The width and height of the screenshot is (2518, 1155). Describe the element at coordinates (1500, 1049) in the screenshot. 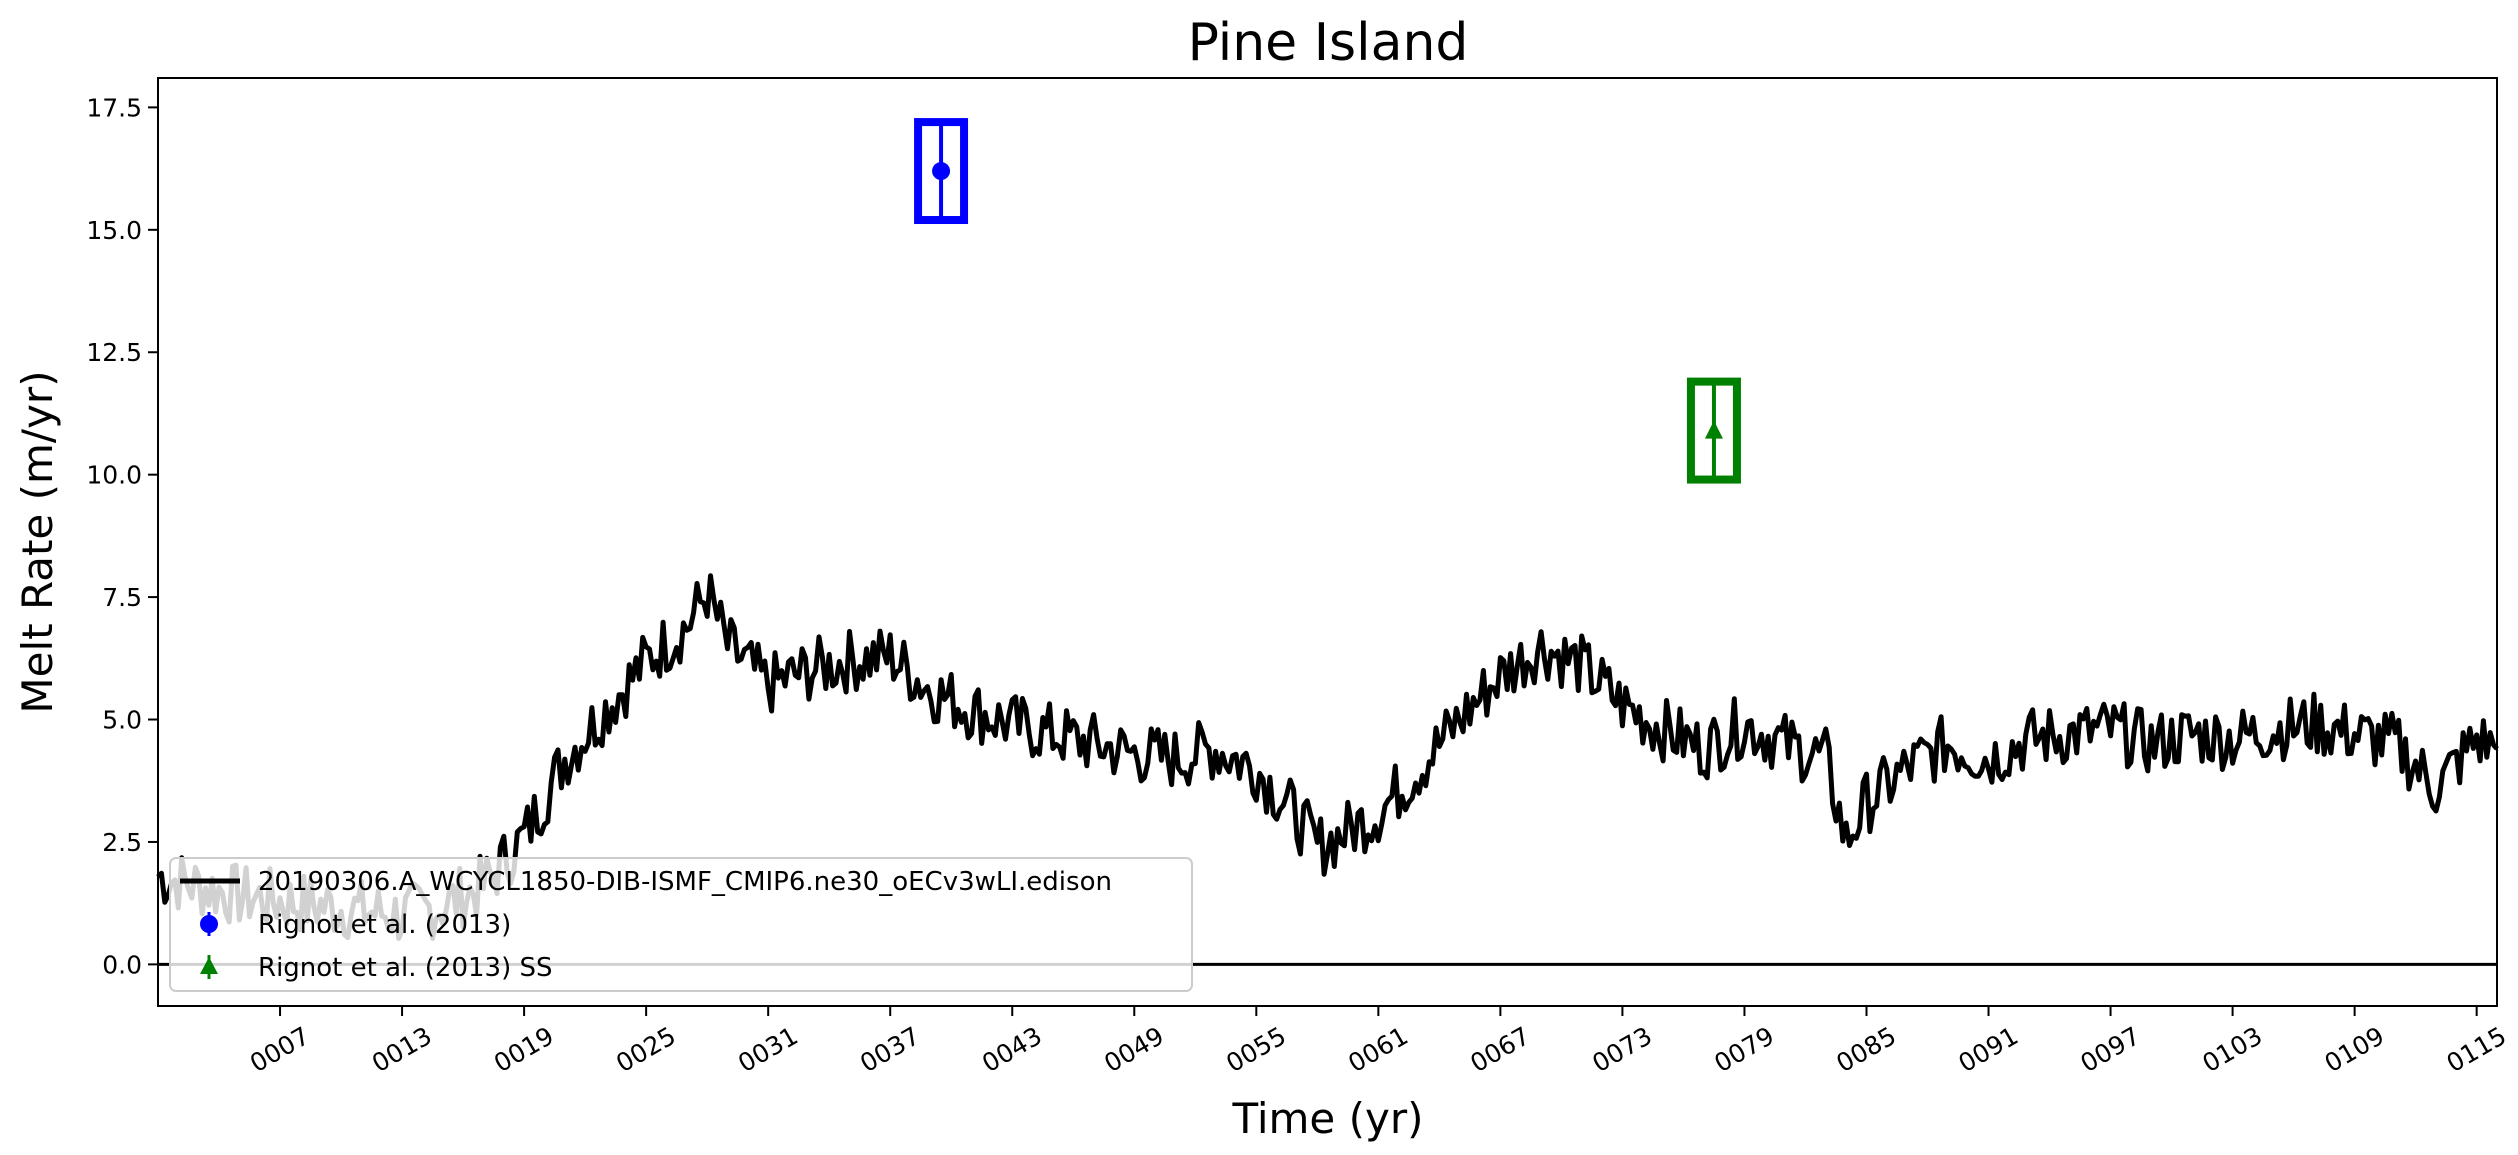

I see `x-tick-label: 0067` at that location.